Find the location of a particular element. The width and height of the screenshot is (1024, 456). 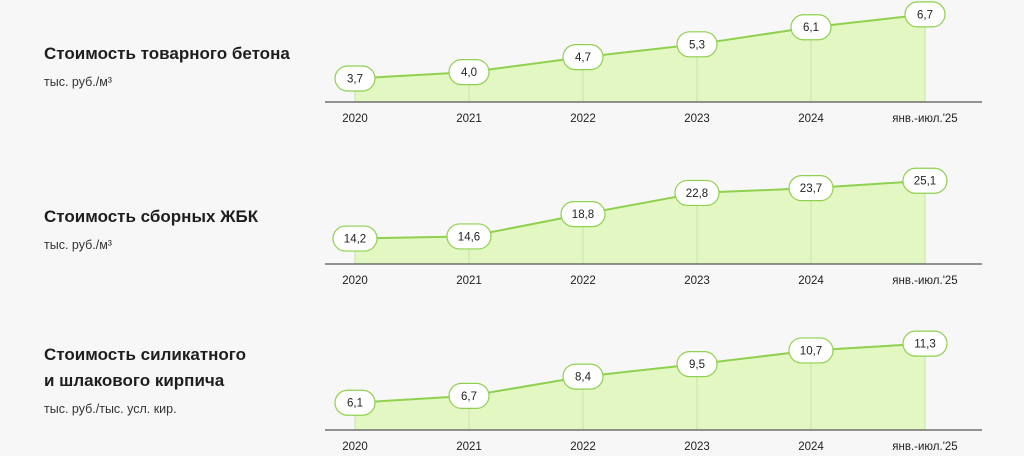

data-label: 9,5 is located at coordinates (697, 365).